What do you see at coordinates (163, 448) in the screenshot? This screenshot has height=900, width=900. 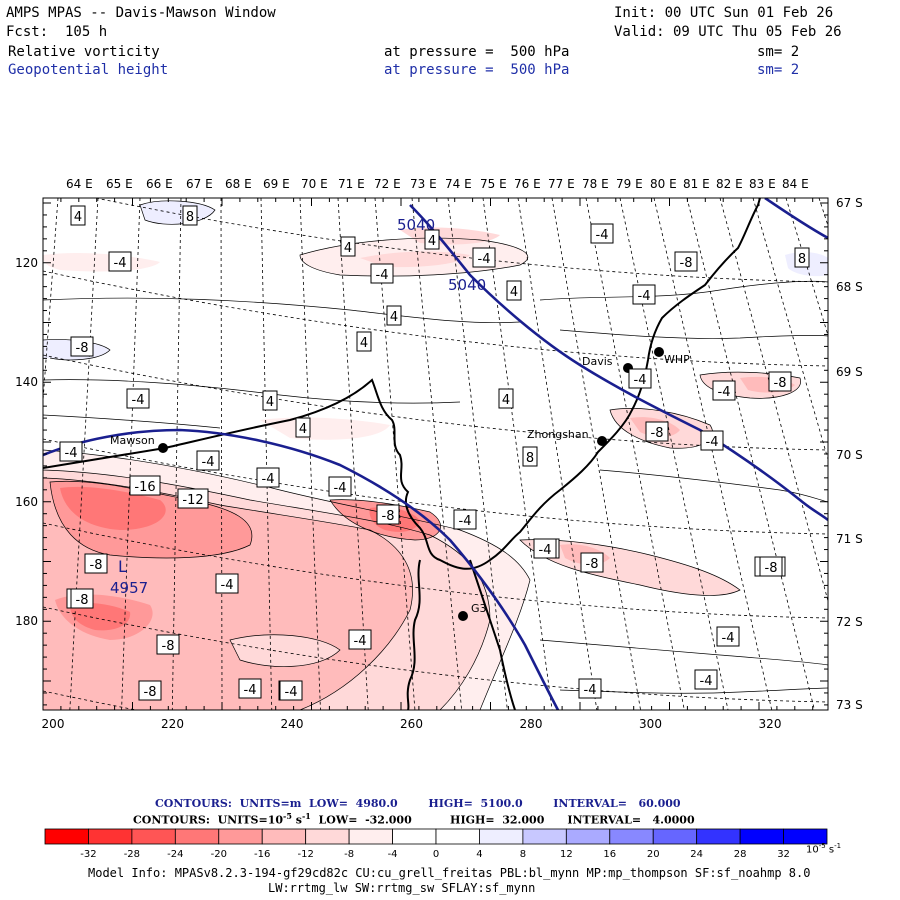 I see `station-dot-mawson` at bounding box center [163, 448].